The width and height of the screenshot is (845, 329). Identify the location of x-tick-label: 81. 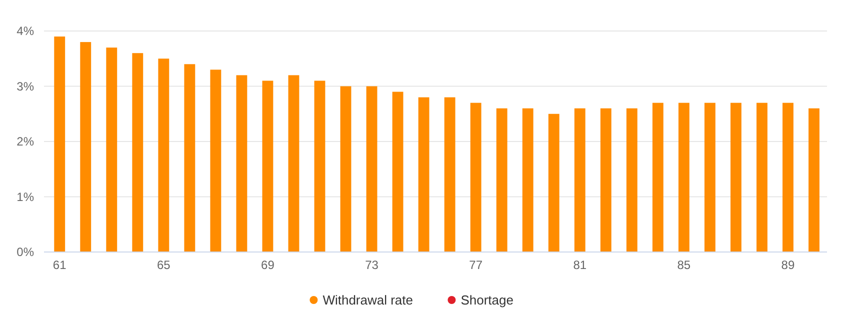
(580, 265).